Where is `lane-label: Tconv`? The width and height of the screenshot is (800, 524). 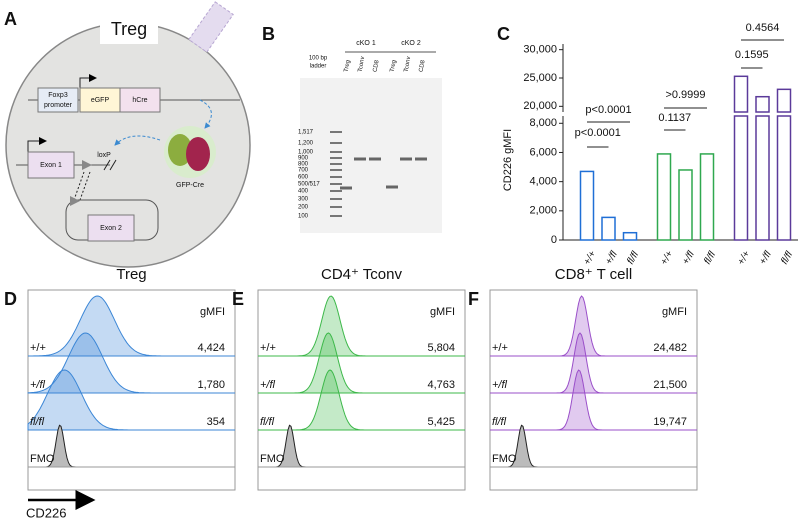 lane-label: Tconv is located at coordinates (362, 64).